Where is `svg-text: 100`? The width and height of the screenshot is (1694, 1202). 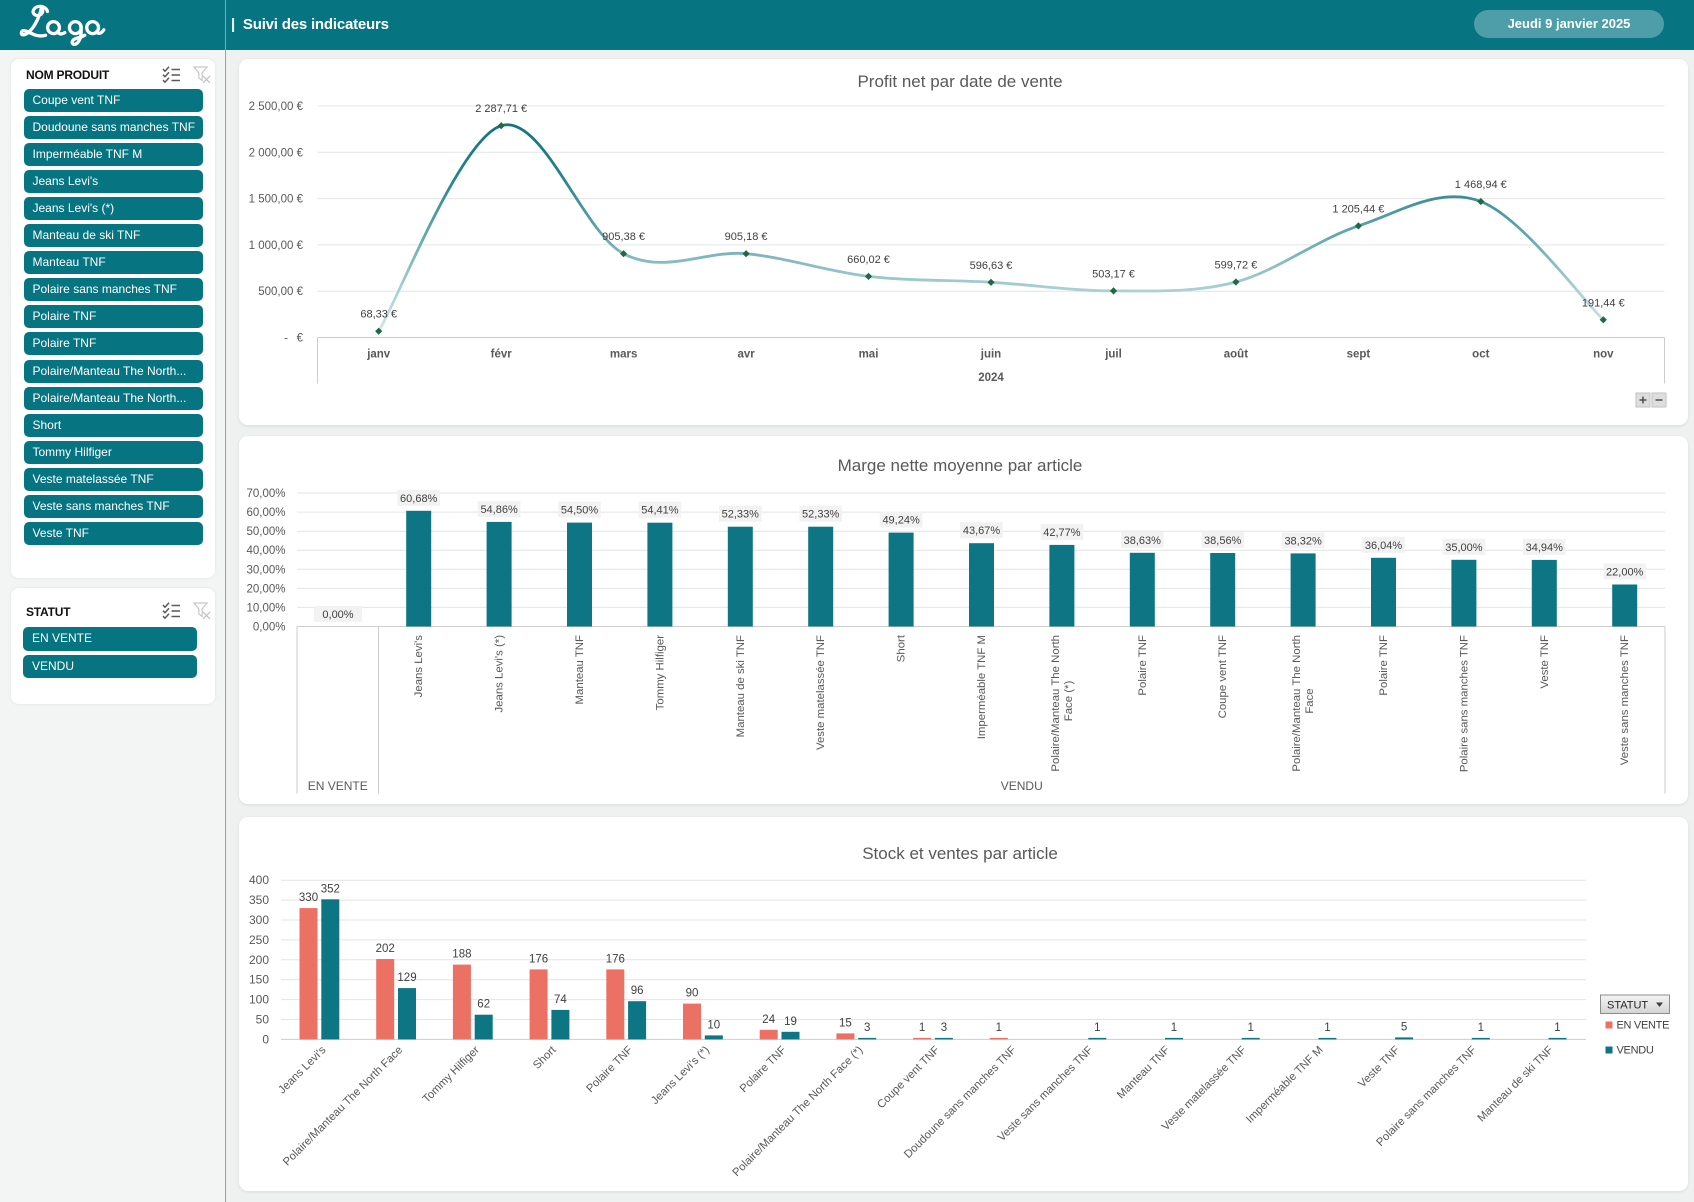 svg-text: 100 is located at coordinates (259, 1000).